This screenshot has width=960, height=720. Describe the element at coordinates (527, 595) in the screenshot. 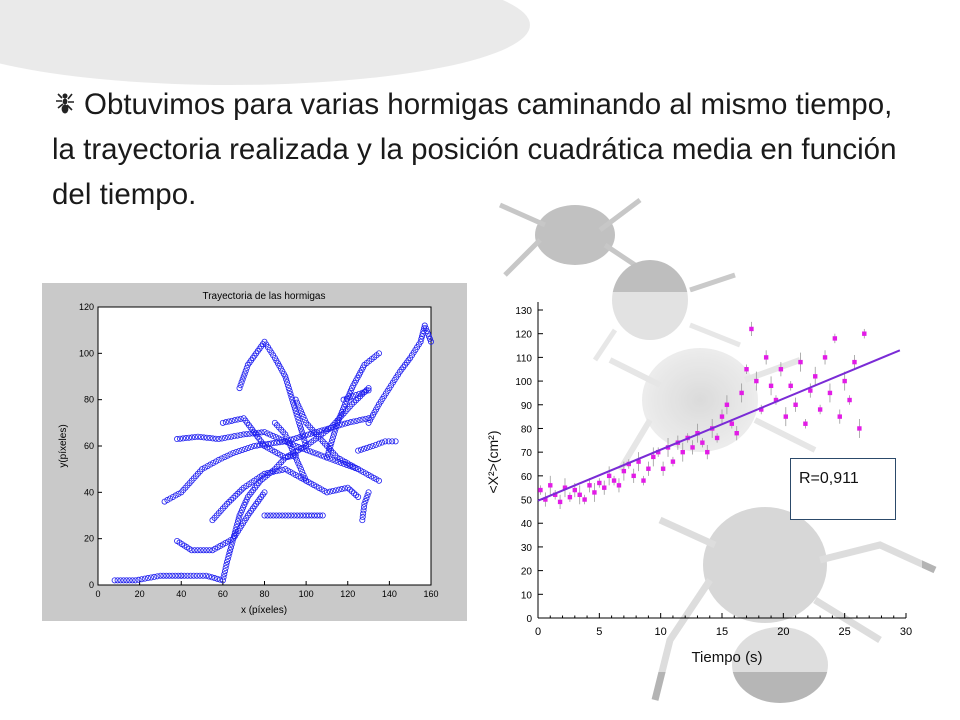

I see `msd-y-tick-label: 10` at that location.